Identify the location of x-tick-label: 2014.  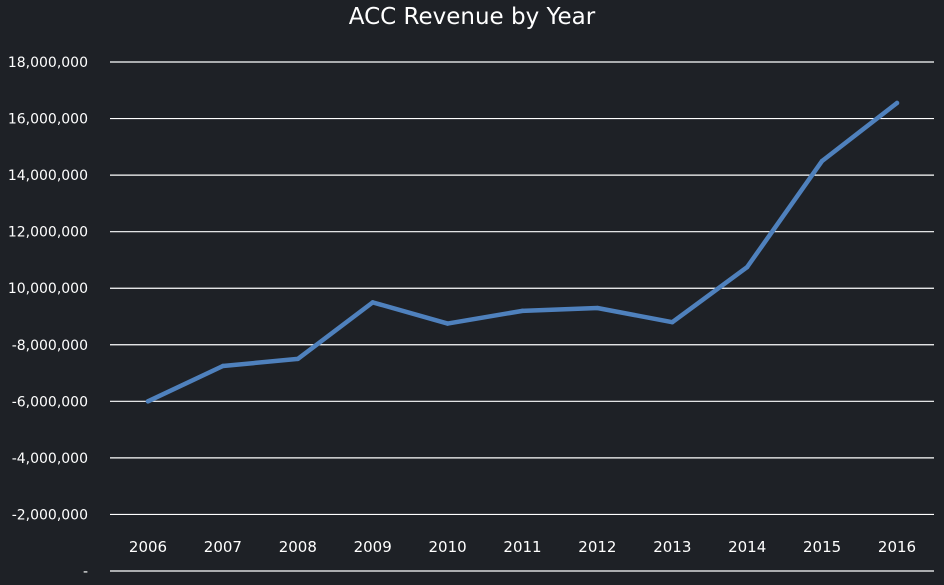
(747, 547).